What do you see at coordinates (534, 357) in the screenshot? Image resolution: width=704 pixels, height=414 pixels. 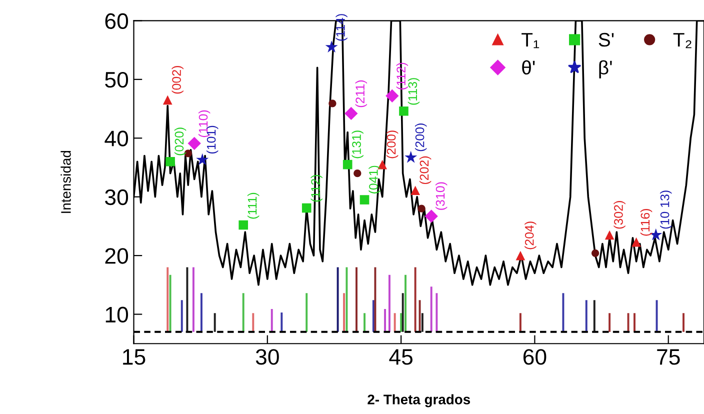 I see `x-tick-label: 60` at bounding box center [534, 357].